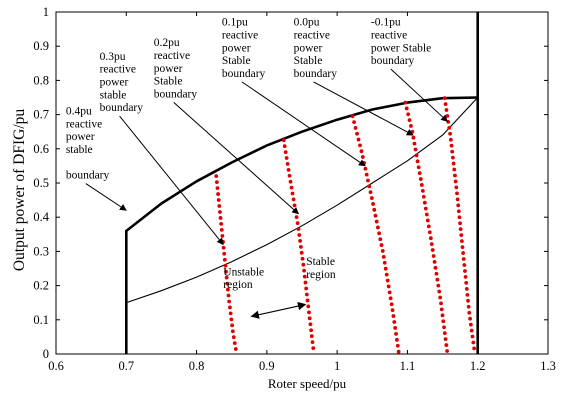 The height and width of the screenshot is (394, 570). What do you see at coordinates (386, 23) in the screenshot?
I see `annotation-text: -0.1pu` at bounding box center [386, 23].